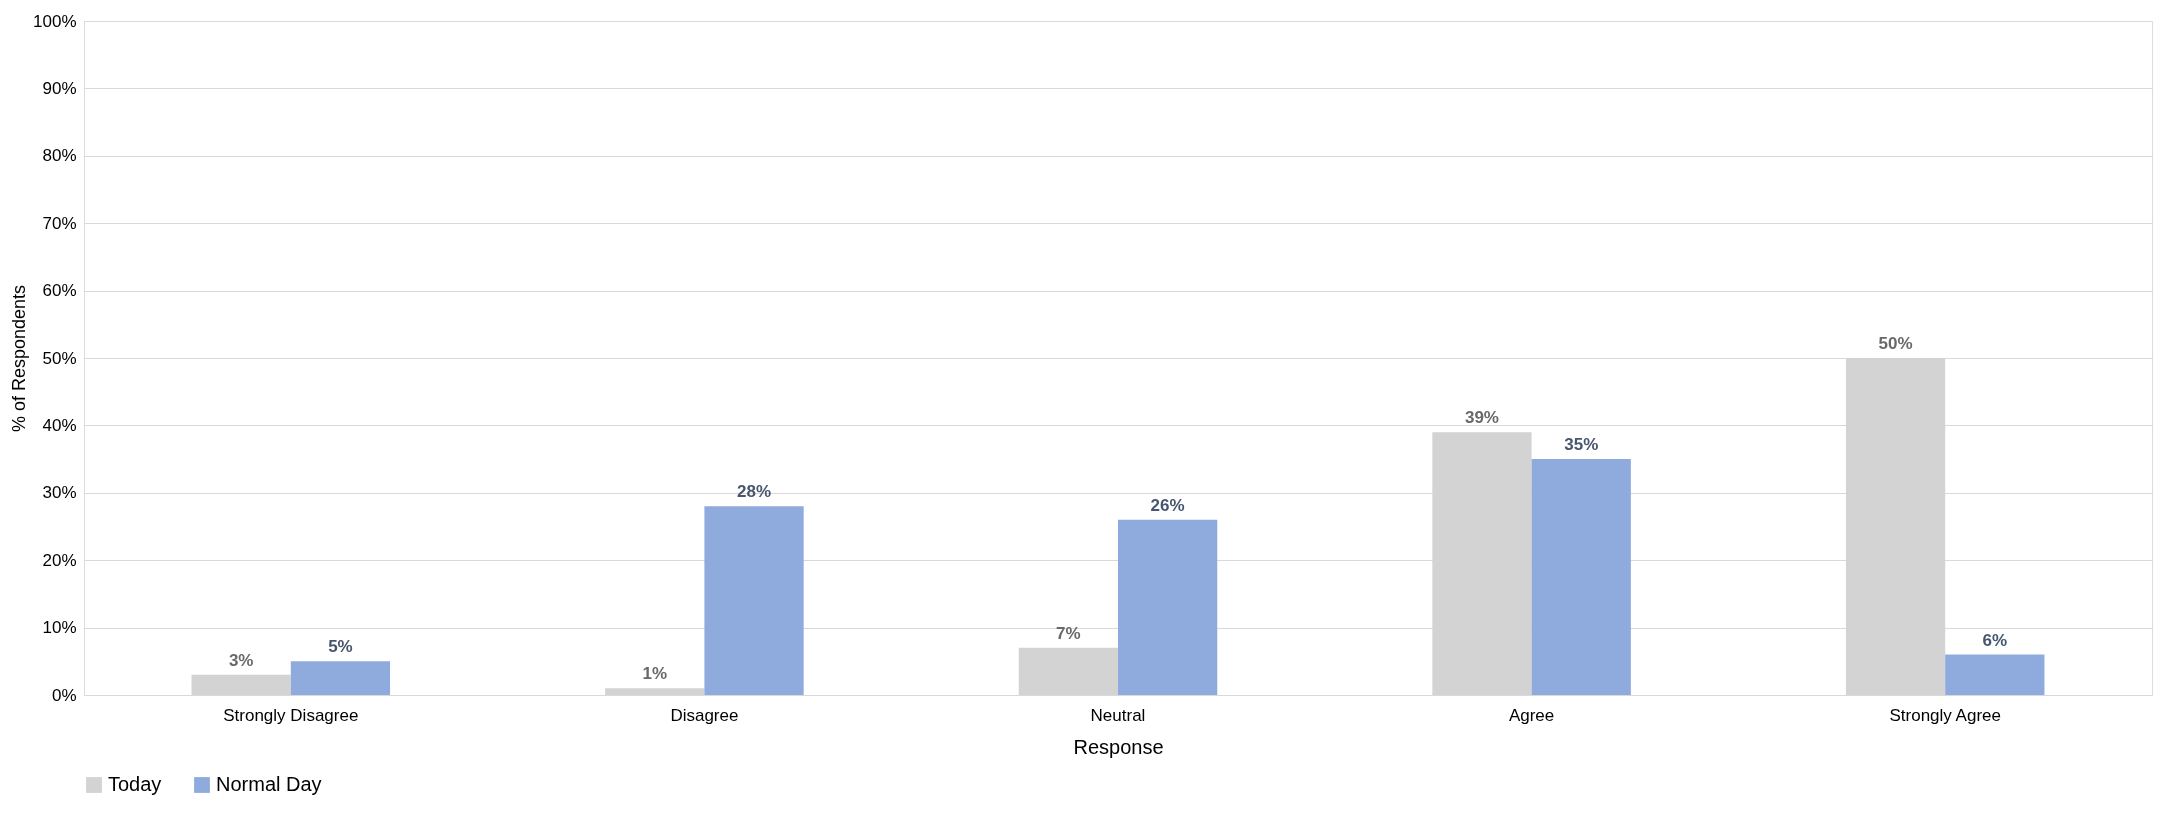 The image size is (2162, 815). What do you see at coordinates (754, 492) in the screenshot?
I see `data-label: 28%` at bounding box center [754, 492].